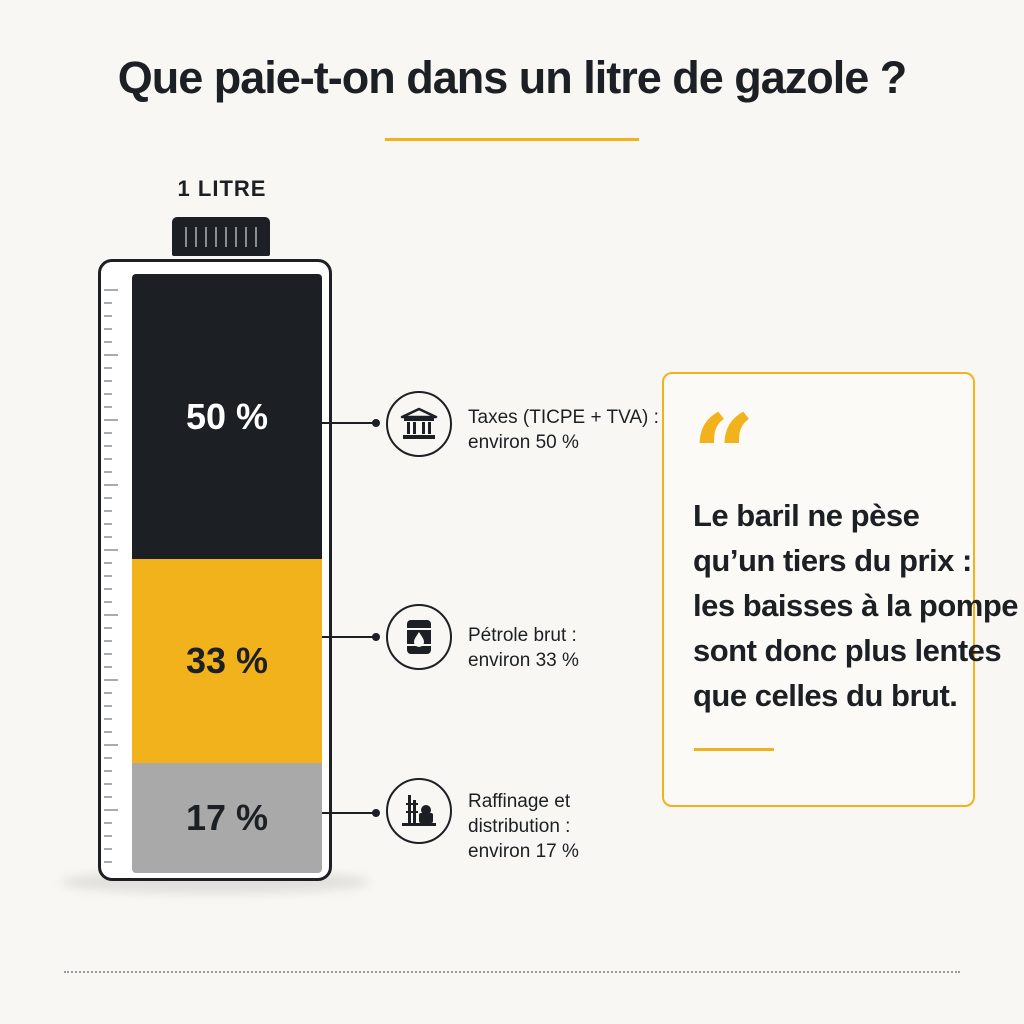 This screenshot has height=1024, width=1024. Describe the element at coordinates (523, 648) in the screenshot. I see `legend-crude-oil: Pétrole brut : environ 33 %` at that location.